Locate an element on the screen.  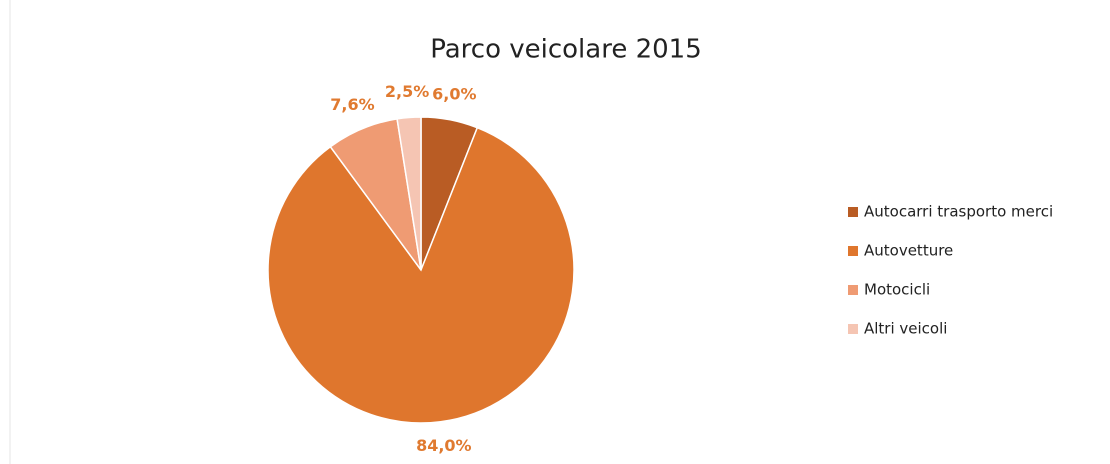
data-label: 7,6% is located at coordinates (352, 104).